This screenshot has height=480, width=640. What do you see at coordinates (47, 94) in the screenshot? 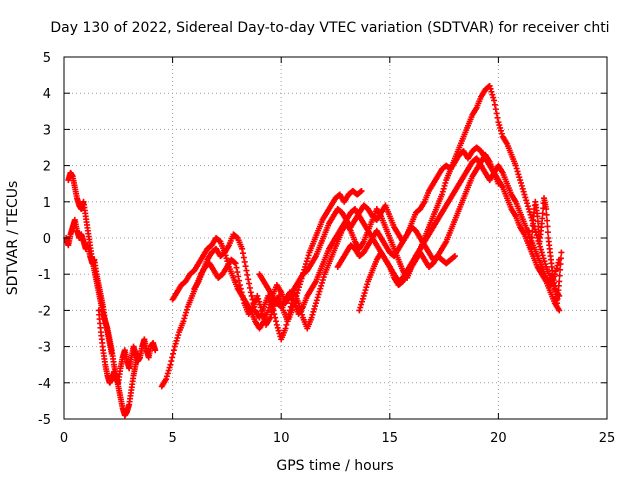
I see `y-tick-label: 4` at bounding box center [47, 94].